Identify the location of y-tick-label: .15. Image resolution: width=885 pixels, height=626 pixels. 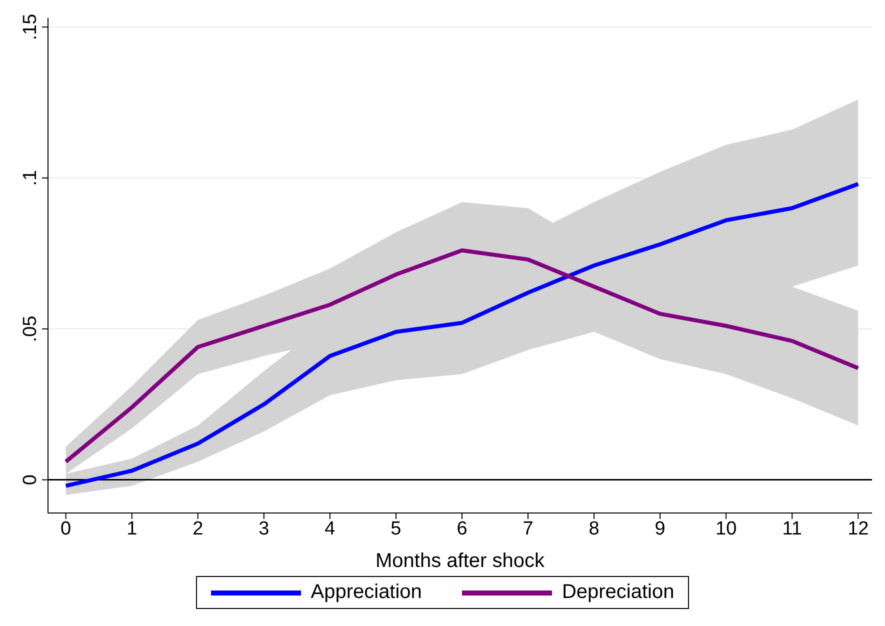
(30, 27).